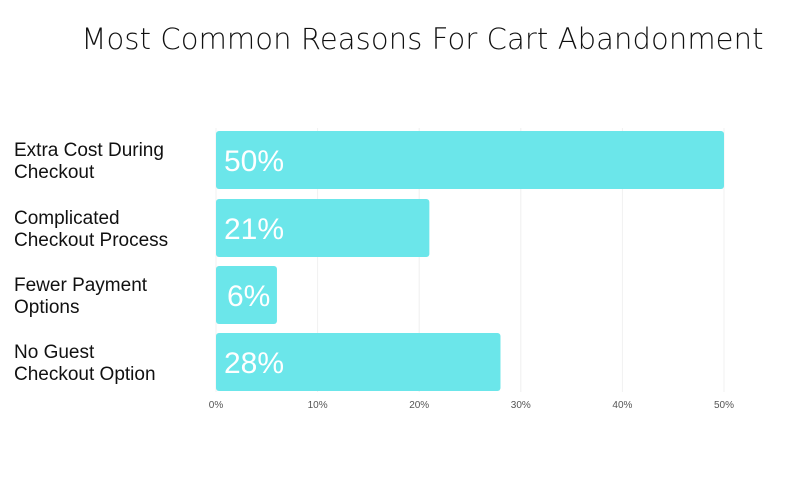 This screenshot has height=492, width=800. What do you see at coordinates (521, 405) in the screenshot?
I see `x-tick-label: 30%` at bounding box center [521, 405].